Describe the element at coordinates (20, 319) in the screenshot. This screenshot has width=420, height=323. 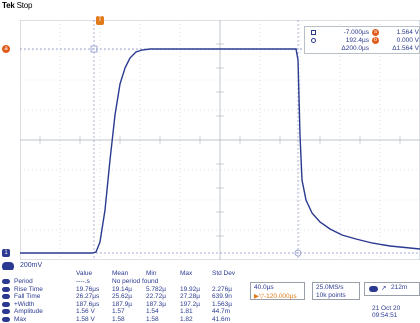
I see `measurement-name: Max` at that location.